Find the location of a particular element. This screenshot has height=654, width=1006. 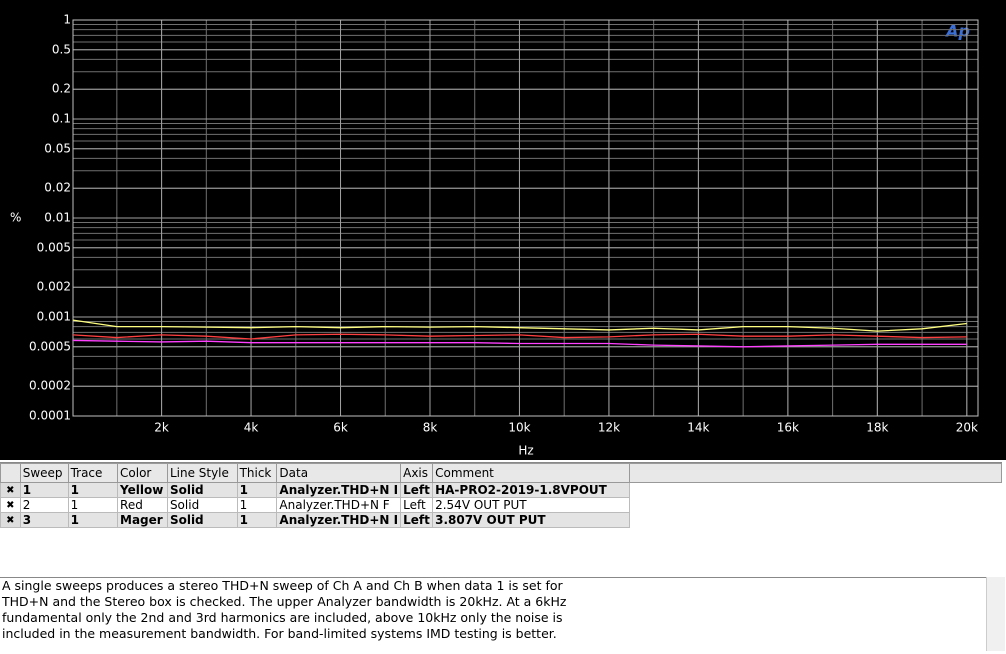

cell: Mager is located at coordinates (142, 520).